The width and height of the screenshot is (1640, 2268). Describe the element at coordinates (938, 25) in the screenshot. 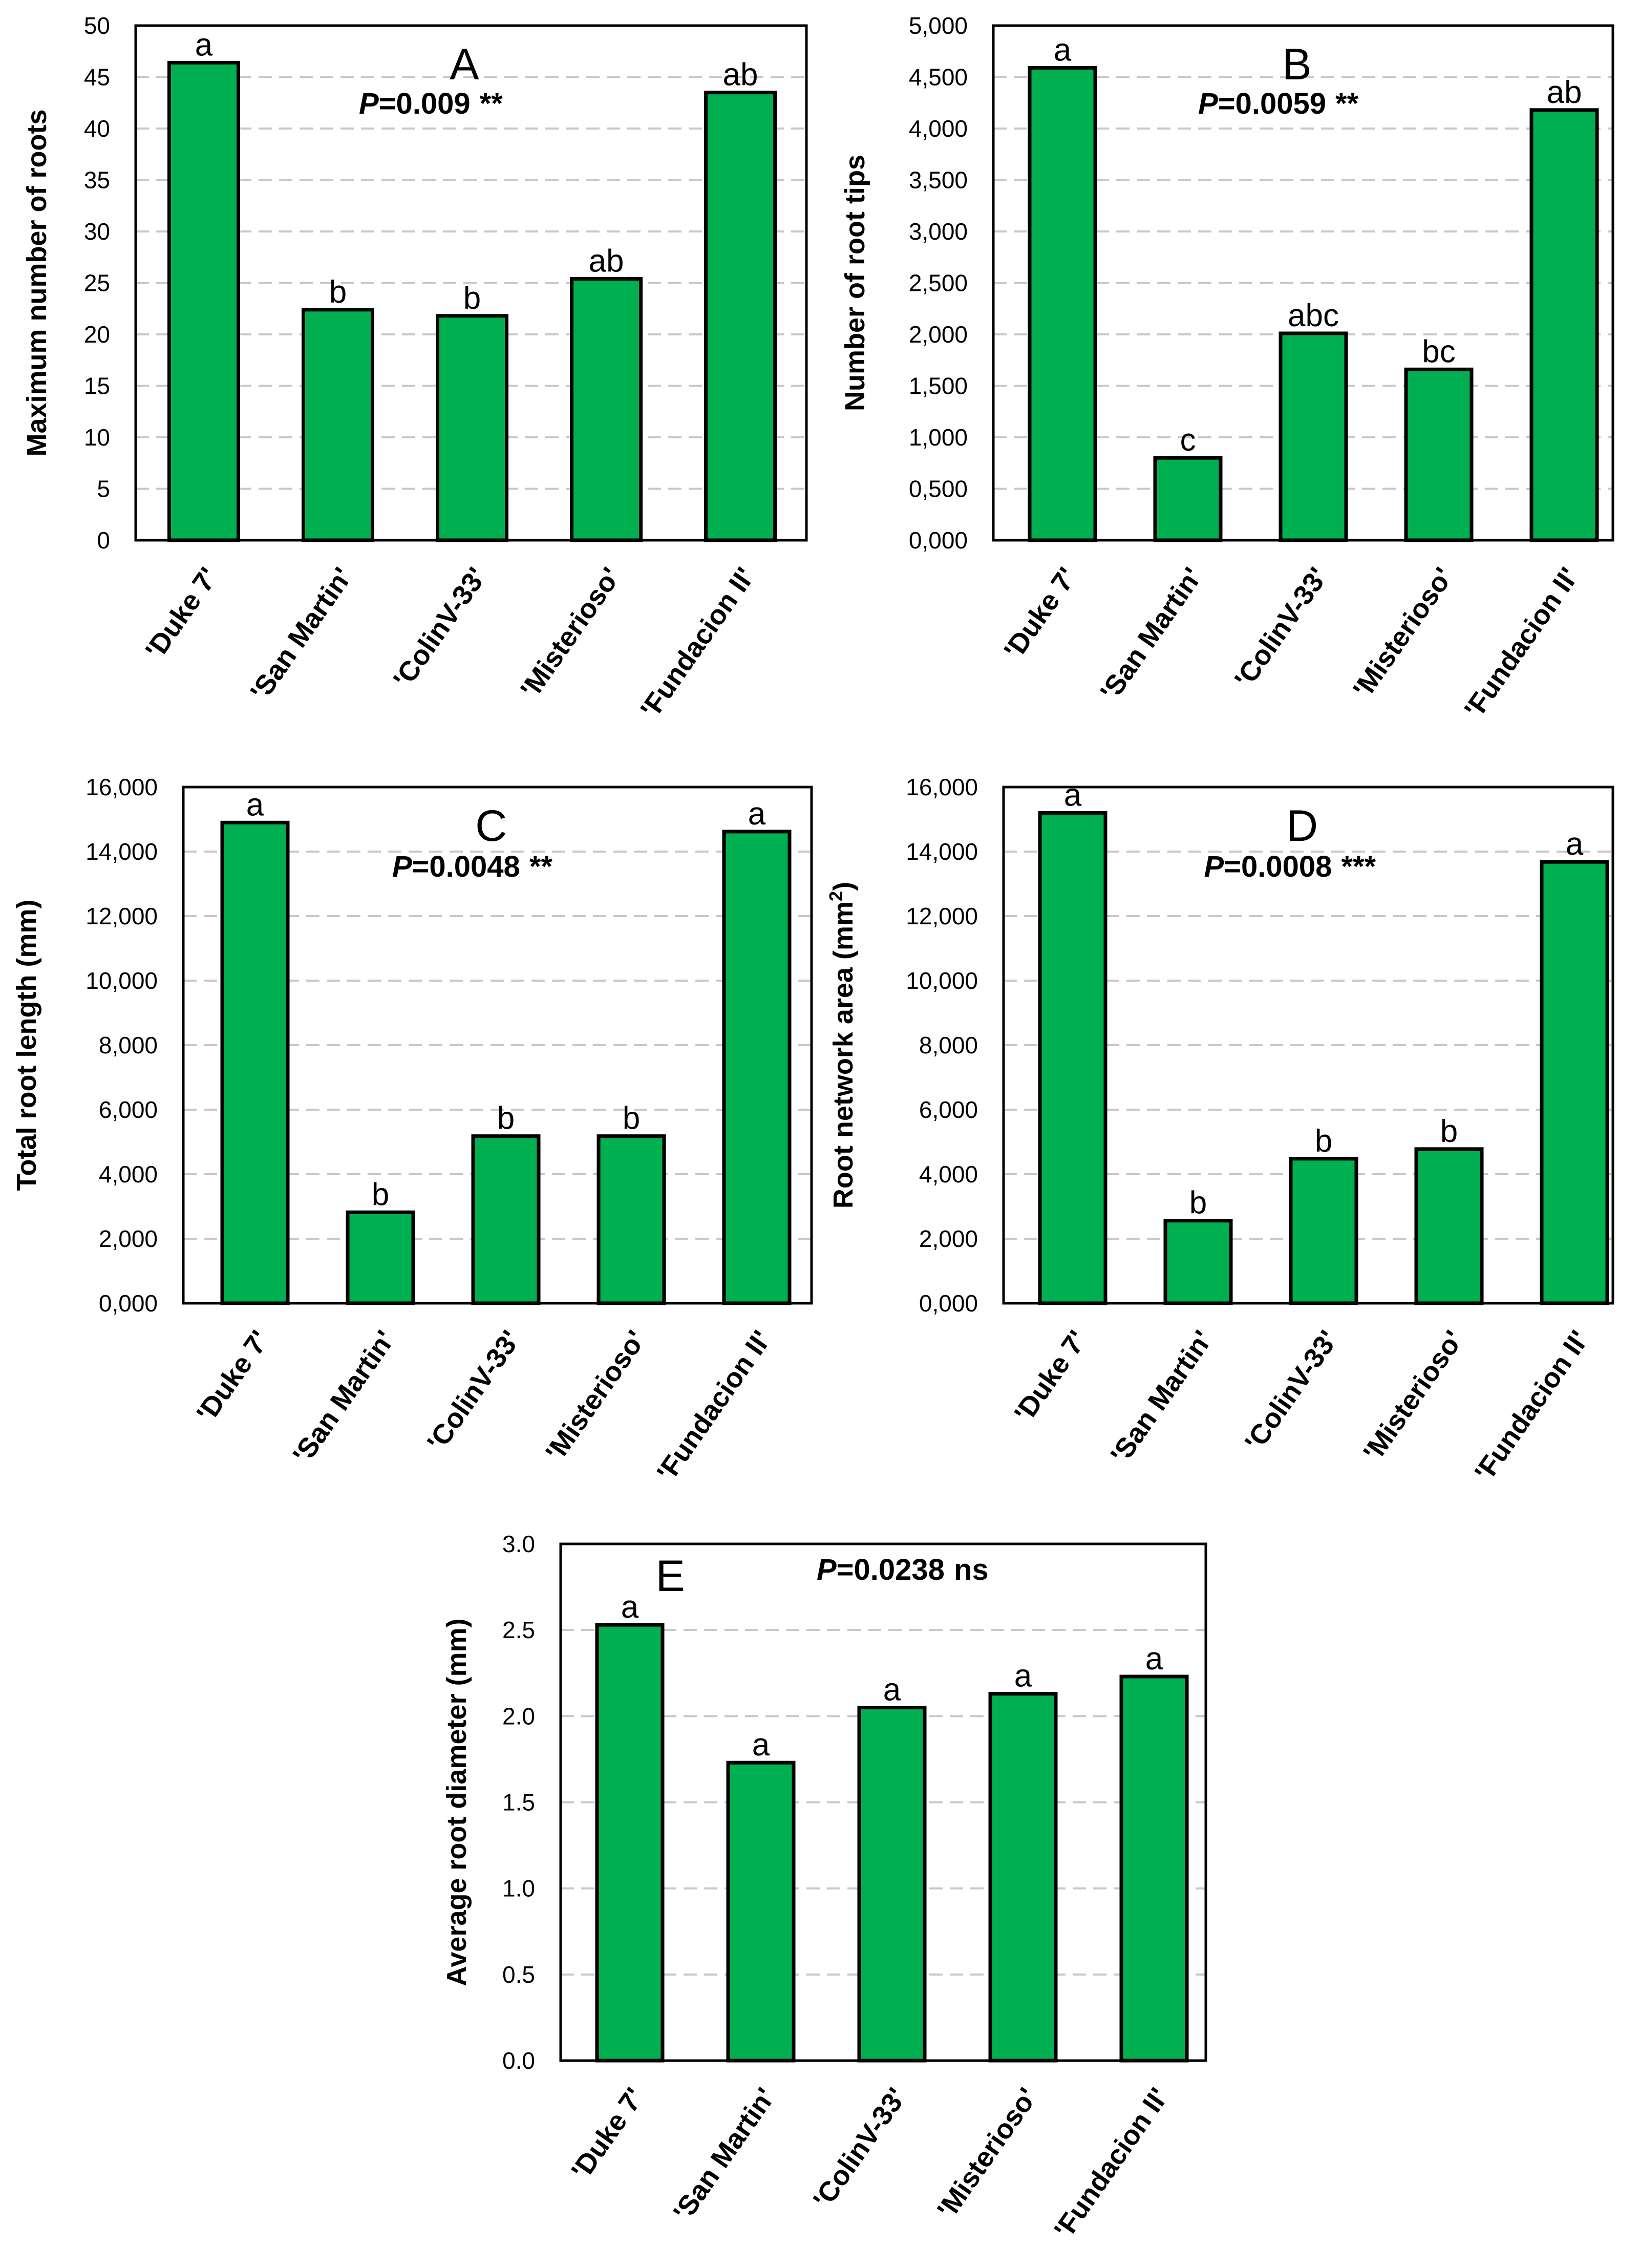

I see `y-tick-label: 5,000` at that location.